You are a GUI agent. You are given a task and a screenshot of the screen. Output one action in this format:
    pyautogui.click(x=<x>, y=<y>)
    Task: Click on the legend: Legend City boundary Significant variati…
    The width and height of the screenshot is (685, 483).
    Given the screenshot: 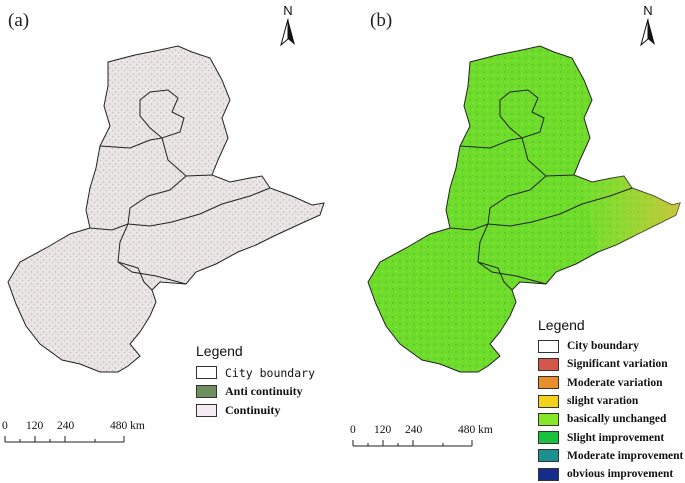 What is the action you would take?
    pyautogui.click(x=610, y=400)
    